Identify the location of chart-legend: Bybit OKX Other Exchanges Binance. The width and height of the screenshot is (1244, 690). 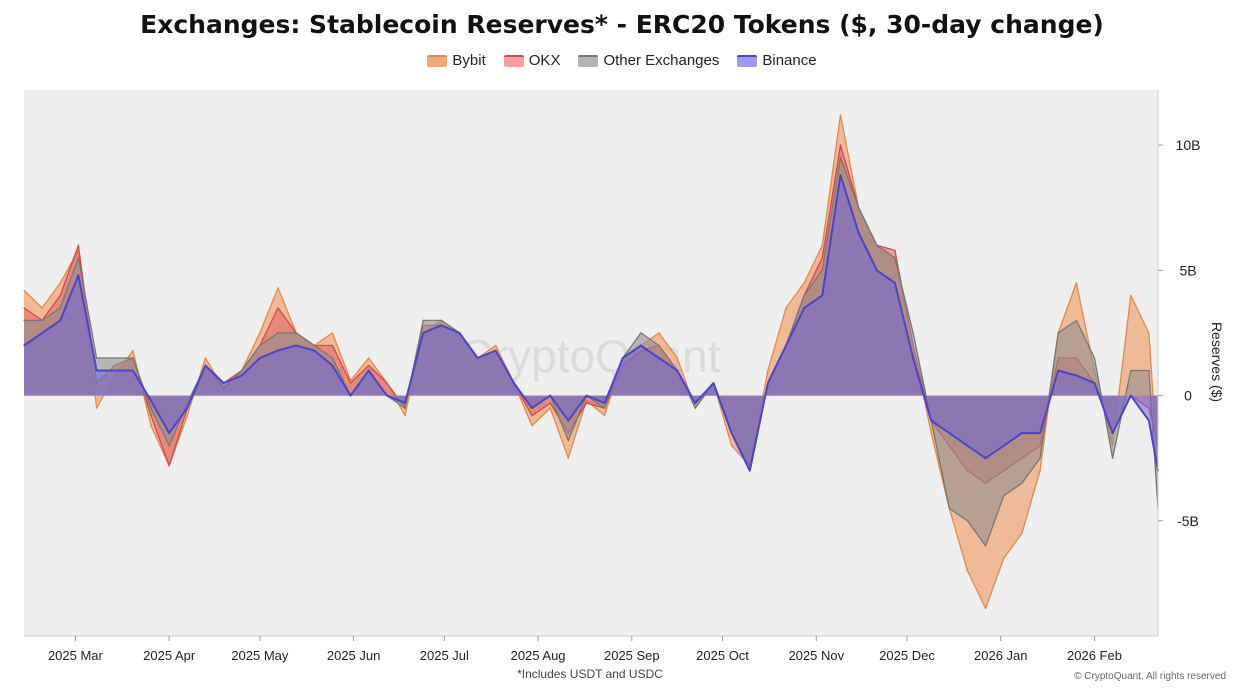
(622, 60).